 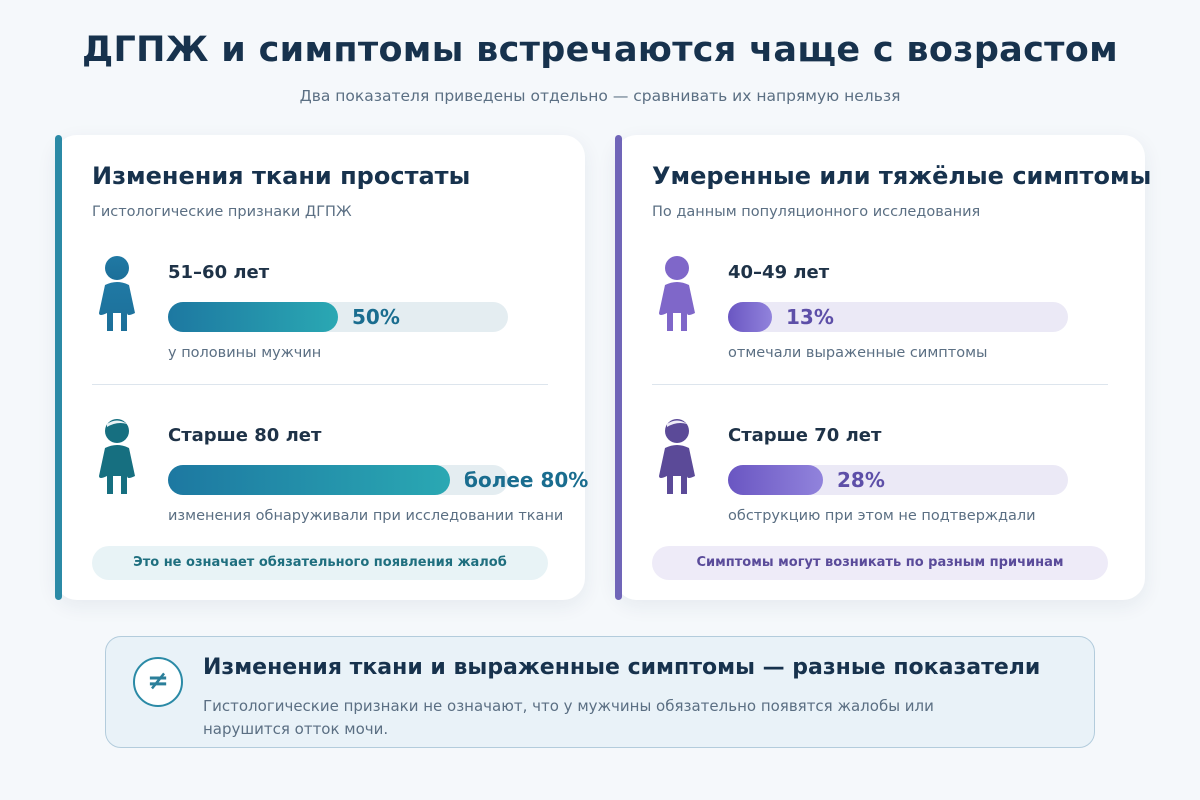 I want to click on not-equal-icon: ≠, so click(x=158, y=682).